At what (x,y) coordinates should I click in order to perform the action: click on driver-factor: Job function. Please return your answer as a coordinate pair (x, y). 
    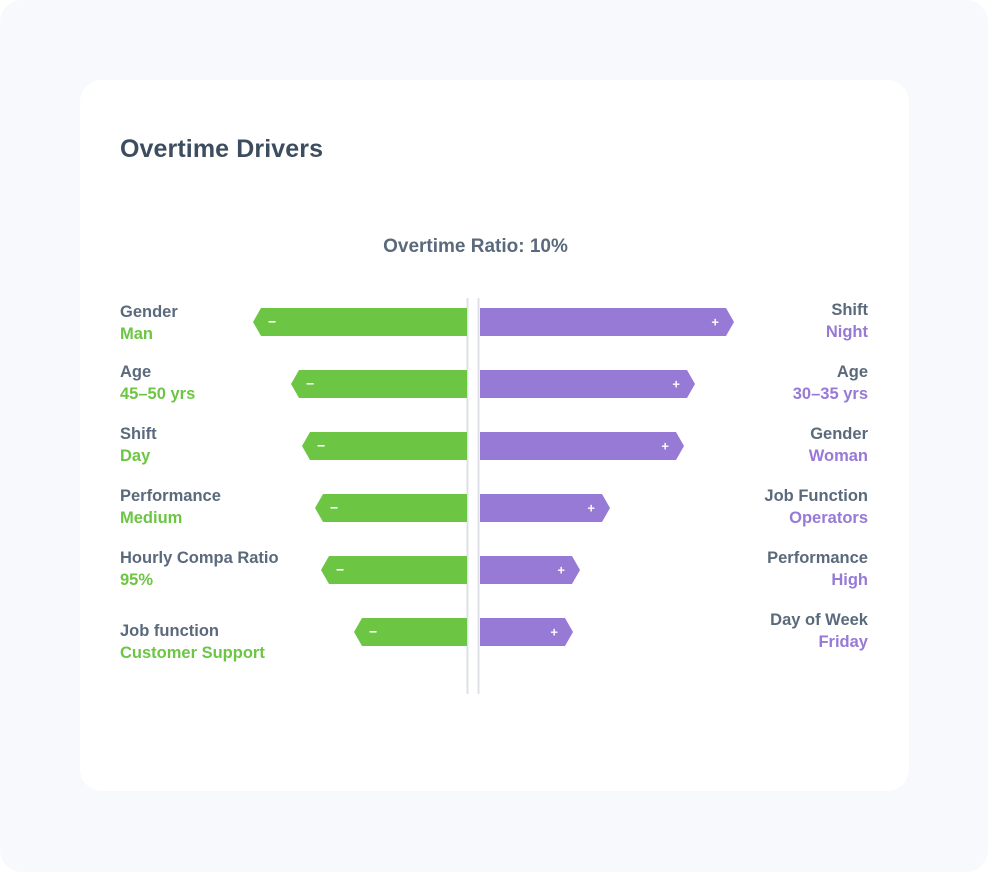
    Looking at the image, I should click on (169, 631).